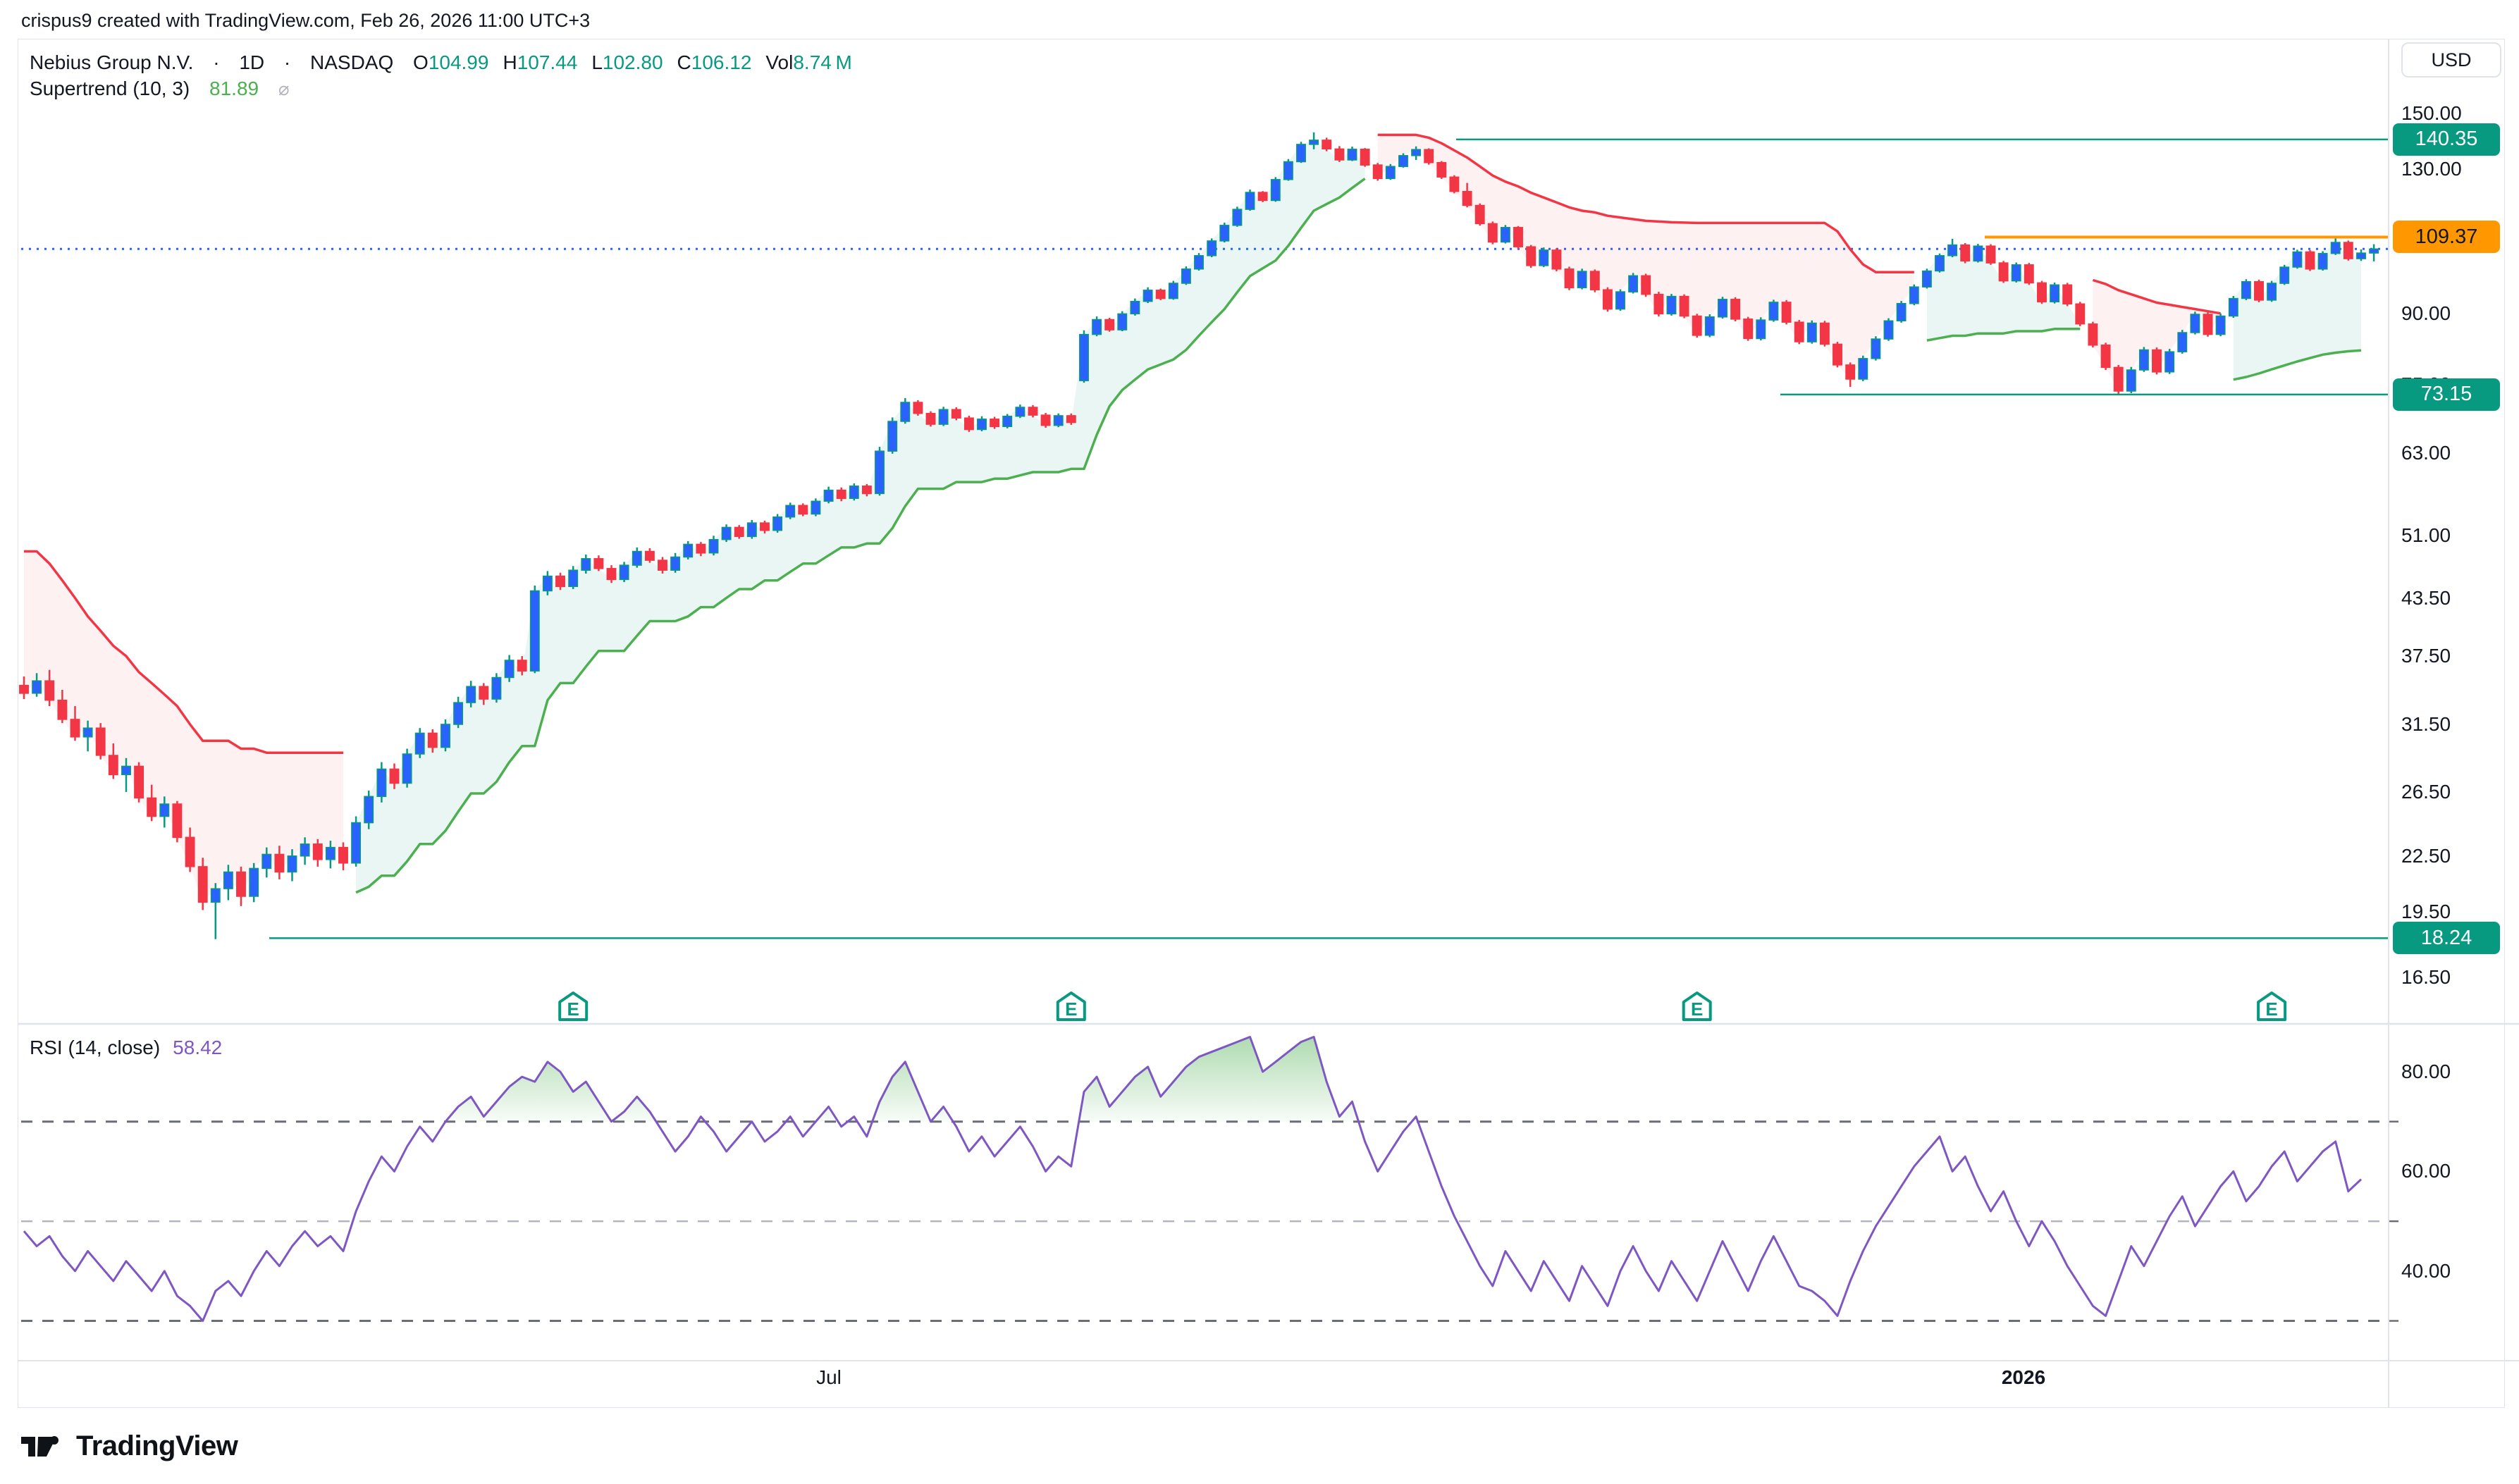 The height and width of the screenshot is (1484, 2519). Describe the element at coordinates (112, 62) in the screenshot. I see `symbol-name: Nebius Group N.V.` at that location.